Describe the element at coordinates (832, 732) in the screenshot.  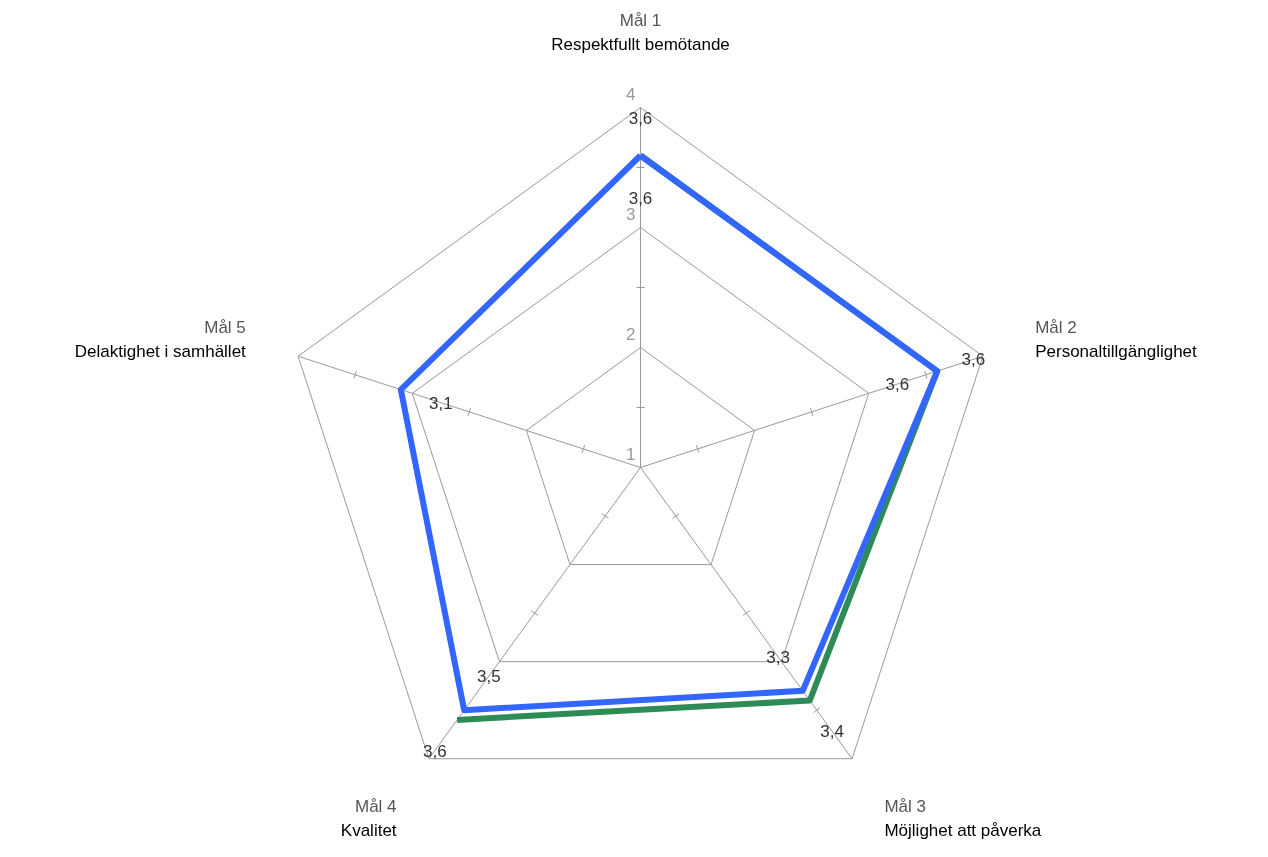
I see `data-label: 3,4` at that location.